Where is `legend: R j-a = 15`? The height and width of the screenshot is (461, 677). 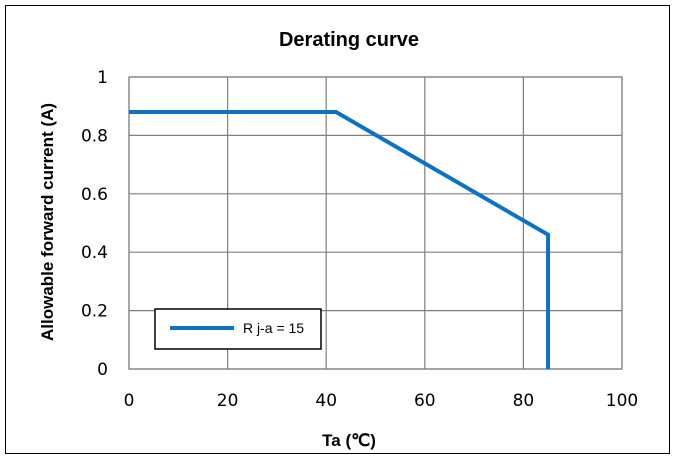
legend: R j-a = 15 is located at coordinates (238, 329).